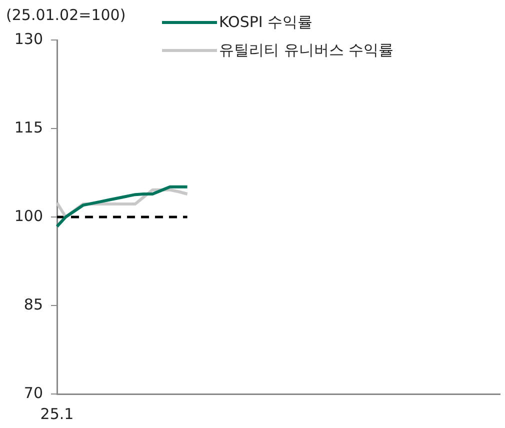 This screenshot has height=428, width=505. What do you see at coordinates (306, 50) in the screenshot?
I see `legend-label: 유틸리티 유니버스 수익률` at bounding box center [306, 50].